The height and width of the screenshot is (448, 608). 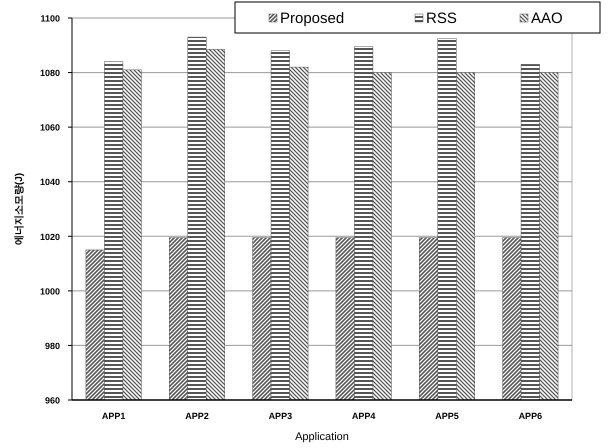 I want to click on y-tick-label: 980, so click(x=52, y=345).